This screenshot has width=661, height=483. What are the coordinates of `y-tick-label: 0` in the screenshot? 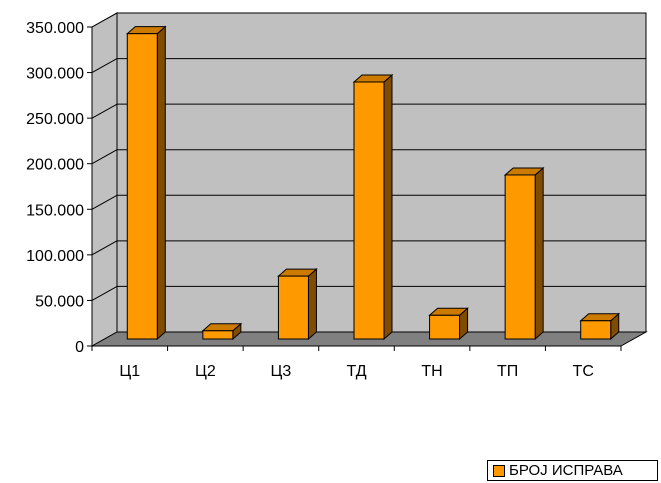 It's located at (79, 347).